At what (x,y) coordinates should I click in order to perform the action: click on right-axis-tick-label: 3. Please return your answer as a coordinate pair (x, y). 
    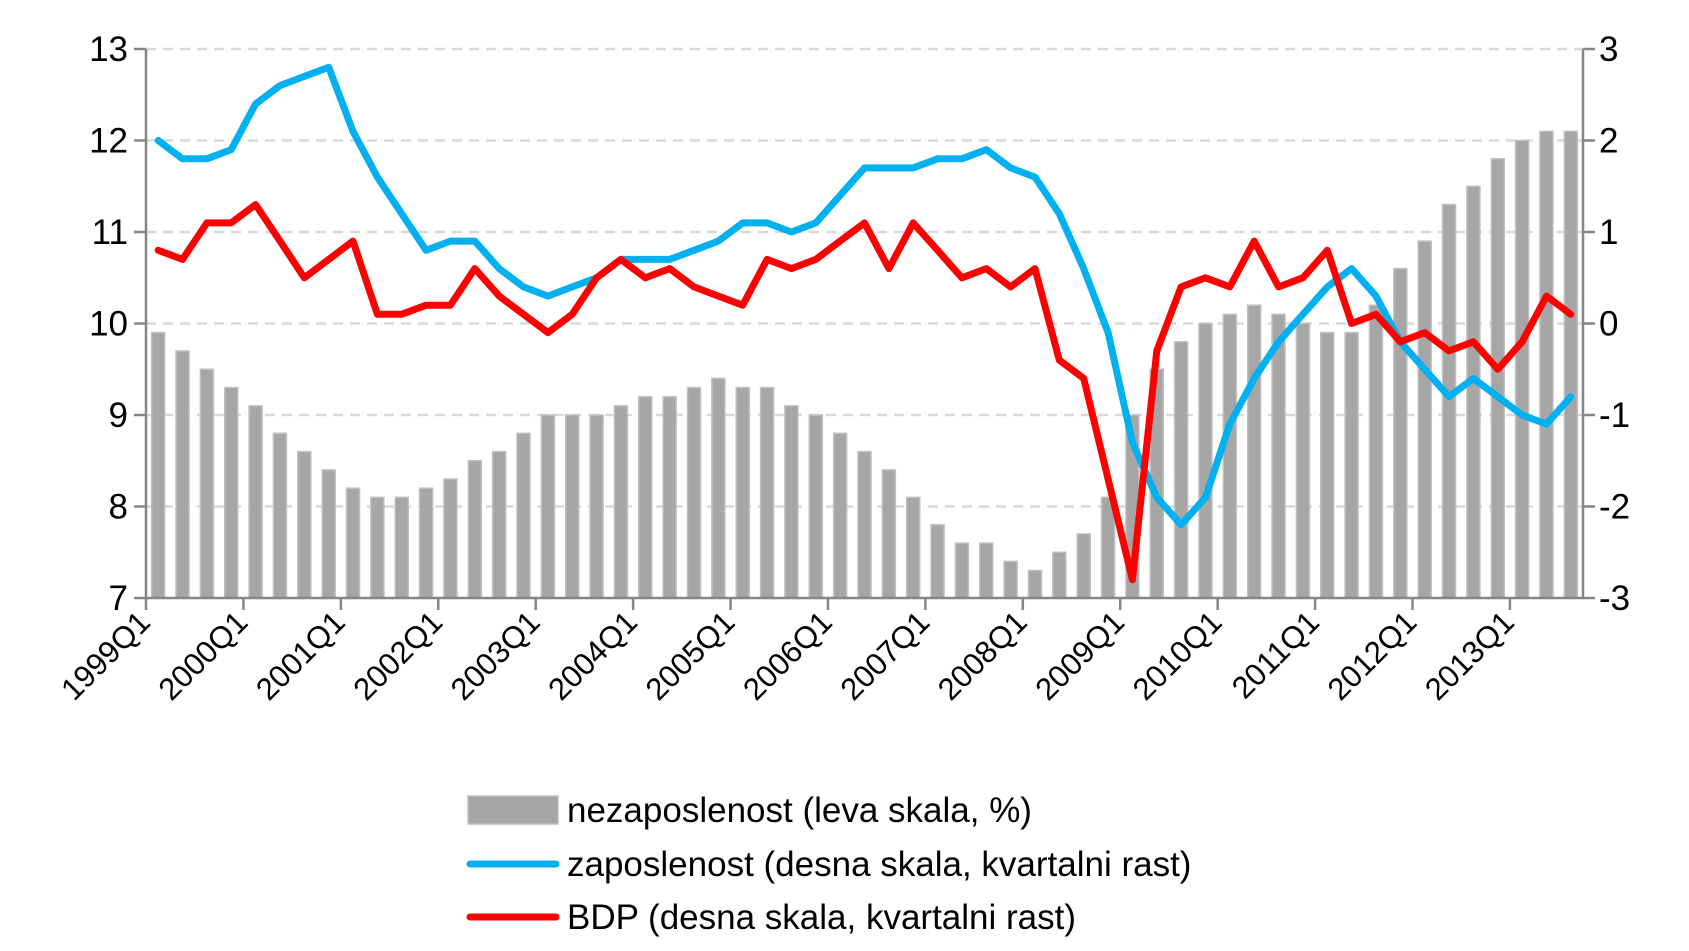
    Looking at the image, I should click on (1608, 49).